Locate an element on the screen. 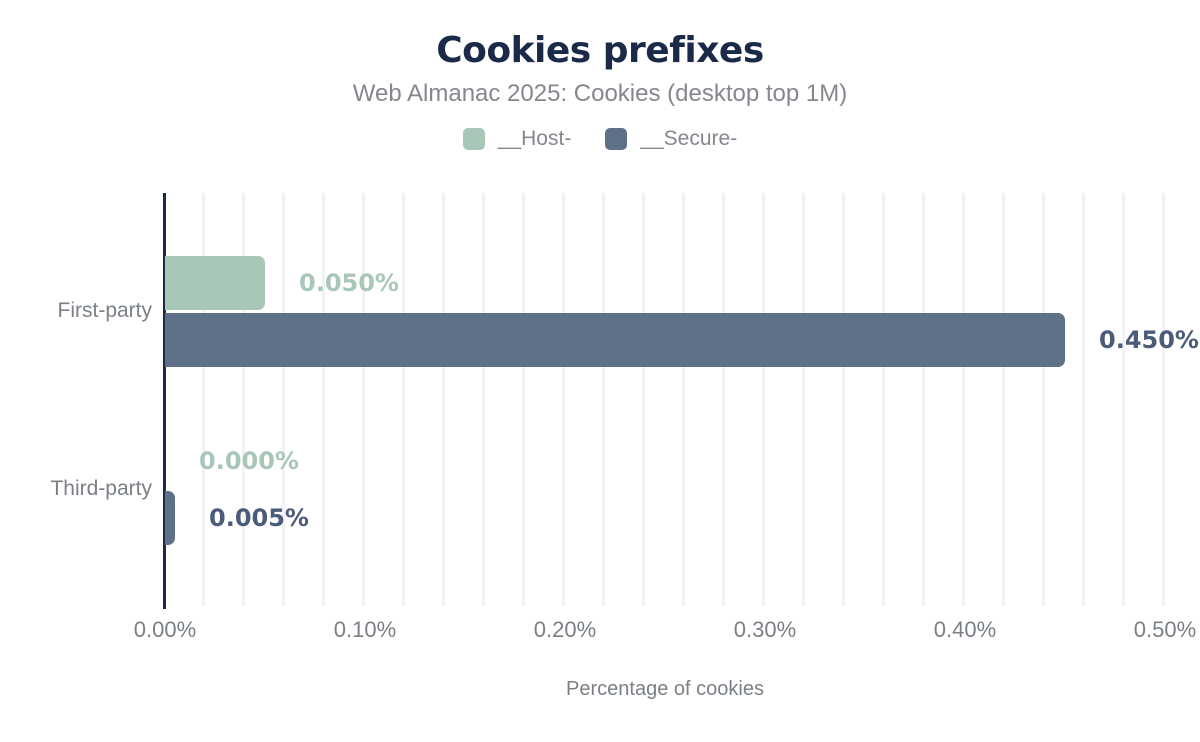  legend-swatch-host-icon is located at coordinates (473, 139).